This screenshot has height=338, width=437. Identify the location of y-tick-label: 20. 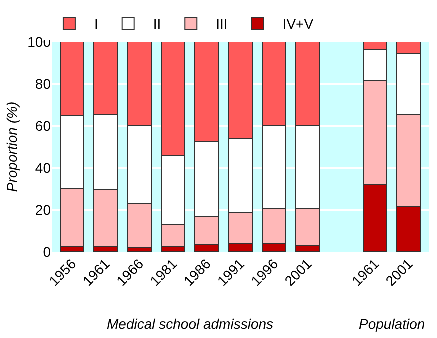
(43, 210).